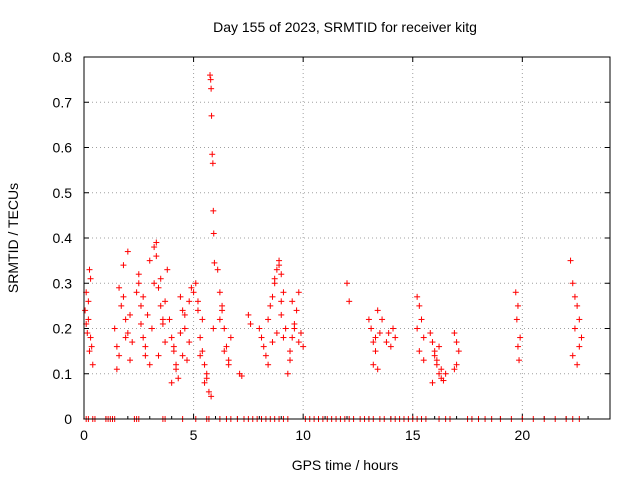  Describe the element at coordinates (63, 148) in the screenshot. I see `y-tick-label: 0.6` at that location.